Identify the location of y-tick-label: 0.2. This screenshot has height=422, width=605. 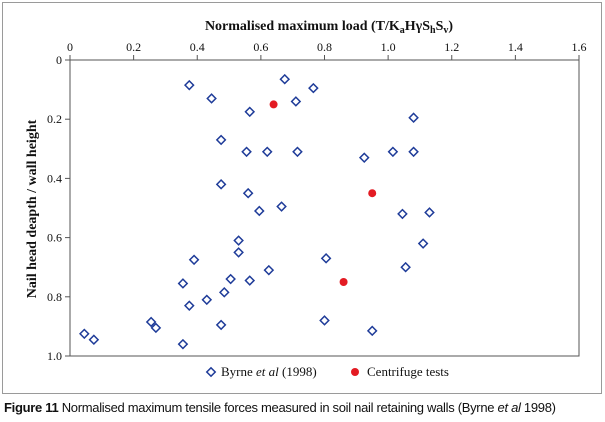
(54, 119).